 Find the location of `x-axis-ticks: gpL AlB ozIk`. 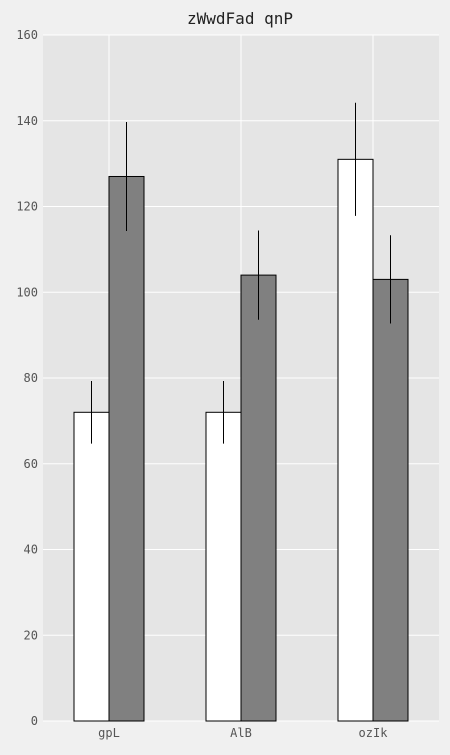

x-axis-ticks: gpL AlB ozIk is located at coordinates (243, 733).